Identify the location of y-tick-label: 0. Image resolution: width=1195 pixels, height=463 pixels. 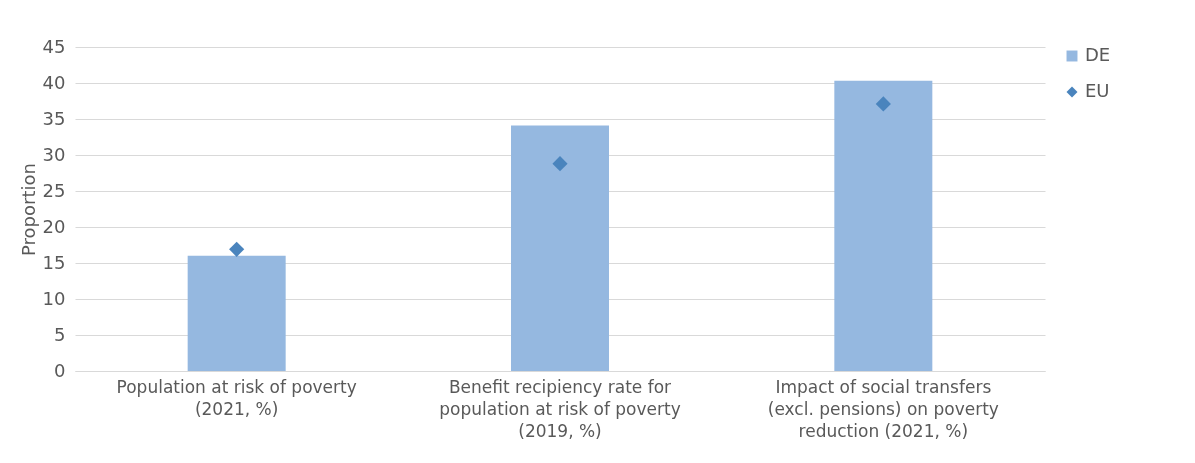
(60, 370).